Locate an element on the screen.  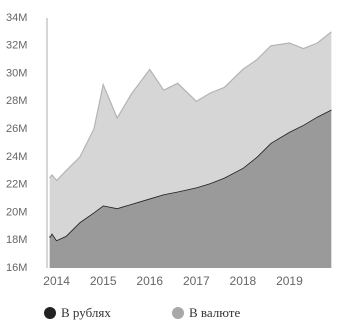
x-tick-label: 2016 is located at coordinates (149, 281).